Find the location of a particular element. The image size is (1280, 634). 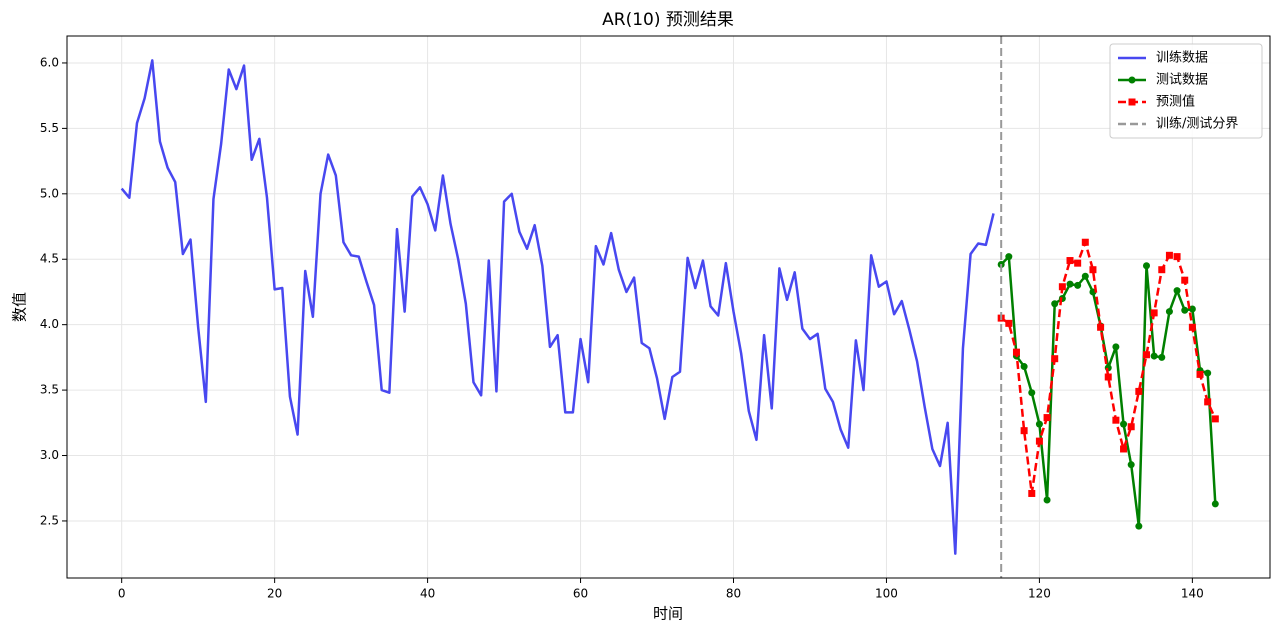

legend-label: 训练/测试分界 is located at coordinates (1197, 124).